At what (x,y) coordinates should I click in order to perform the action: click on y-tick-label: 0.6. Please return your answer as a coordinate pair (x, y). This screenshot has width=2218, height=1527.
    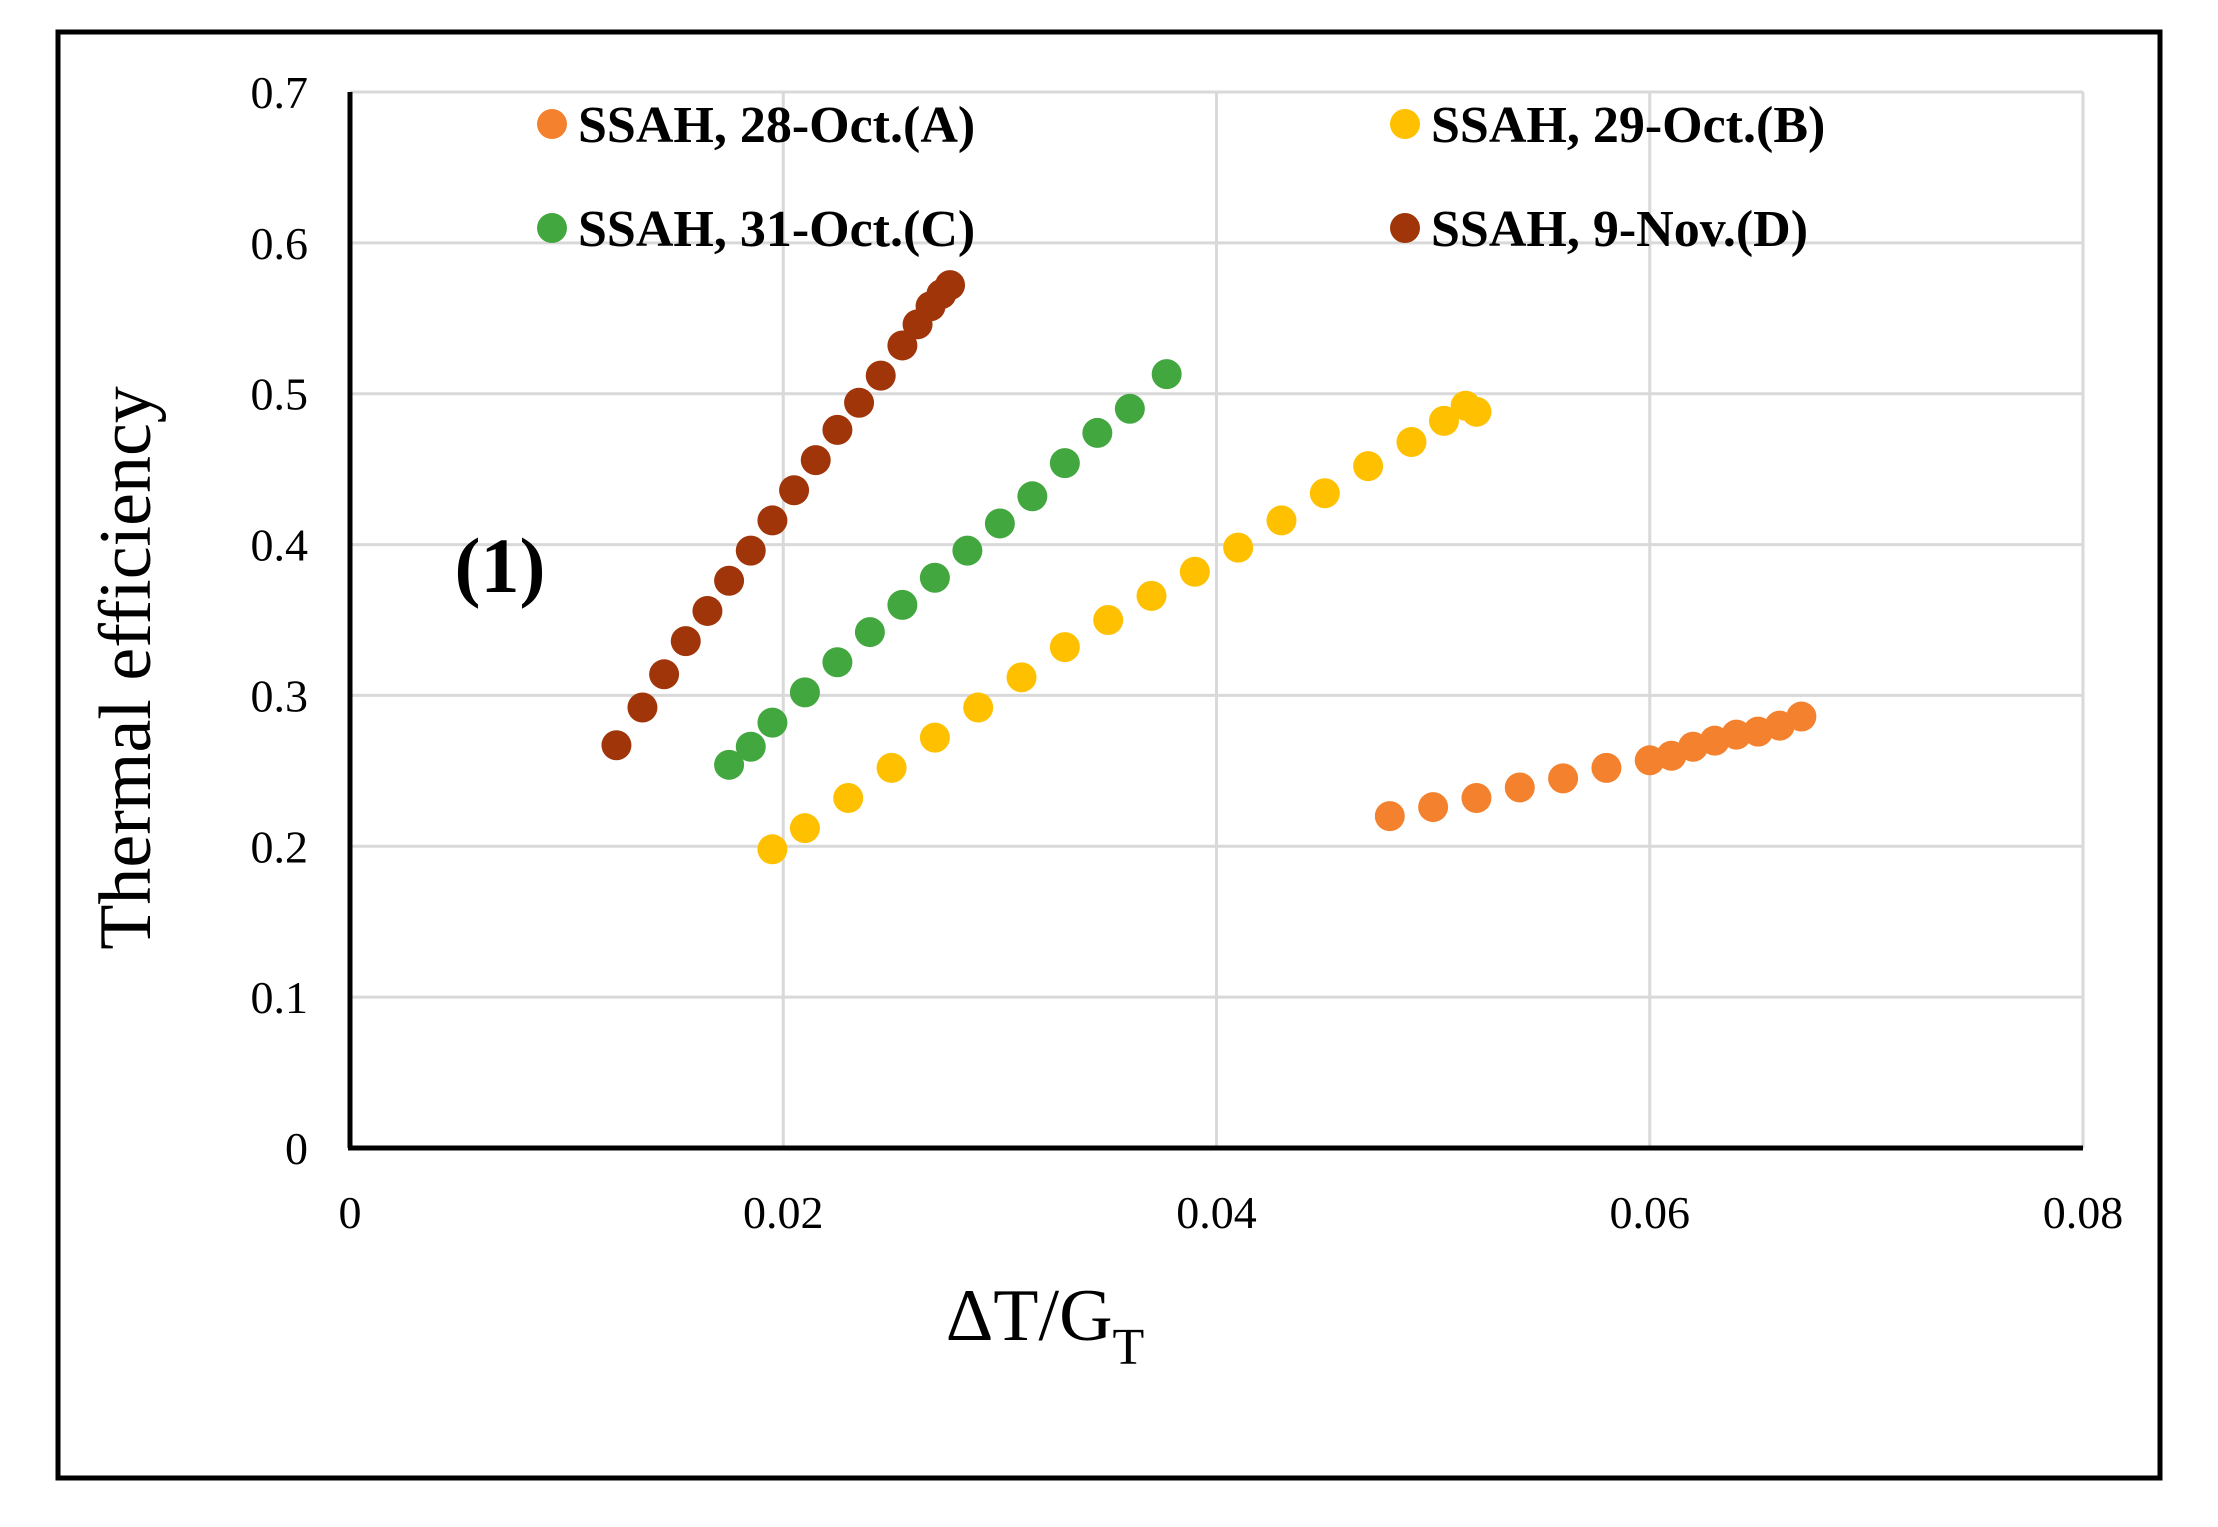
    Looking at the image, I should click on (280, 243).